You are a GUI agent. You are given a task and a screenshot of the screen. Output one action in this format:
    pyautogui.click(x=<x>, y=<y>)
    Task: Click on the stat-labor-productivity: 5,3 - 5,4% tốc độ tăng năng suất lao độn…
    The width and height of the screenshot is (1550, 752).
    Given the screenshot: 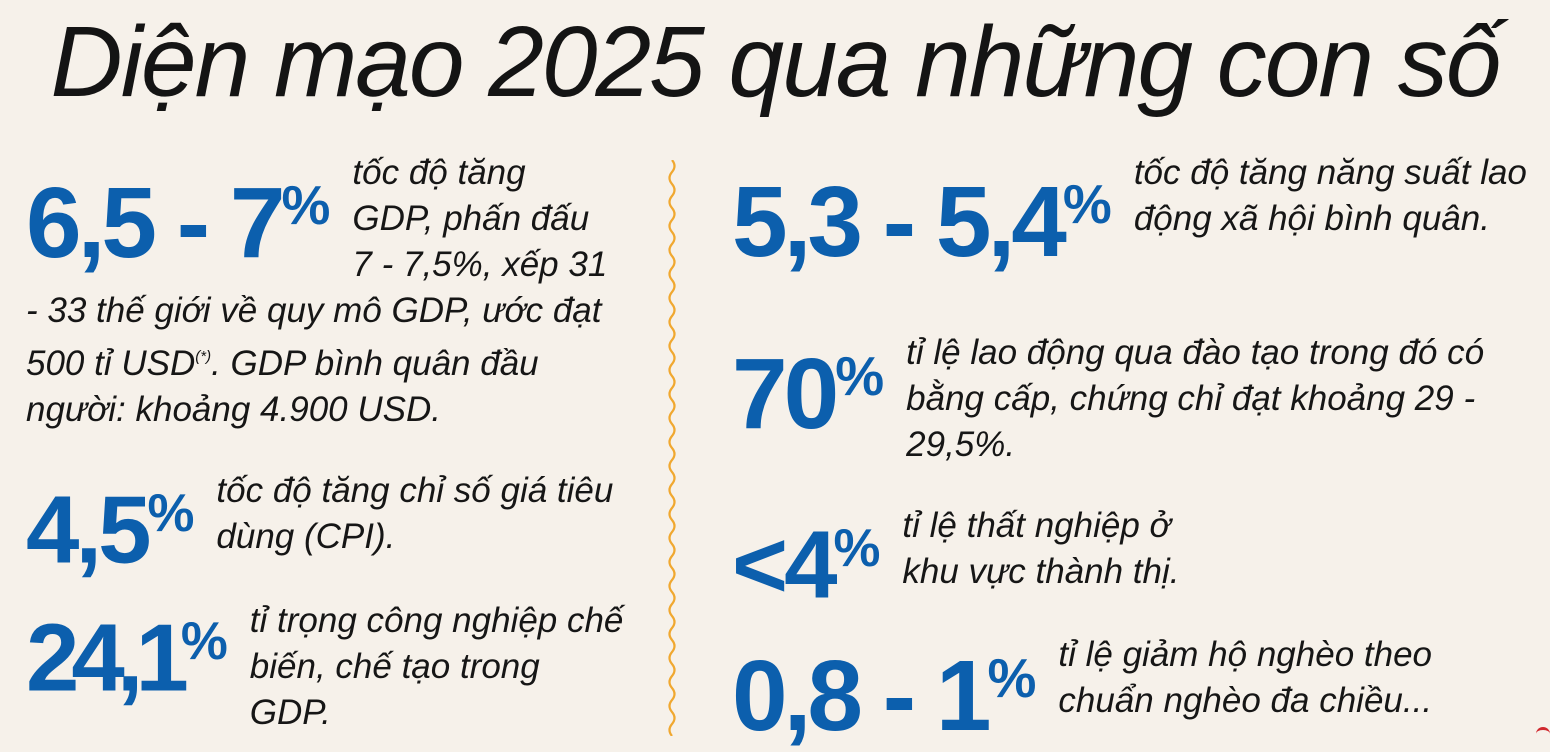 What is the action you would take?
    pyautogui.click(x=1132, y=214)
    